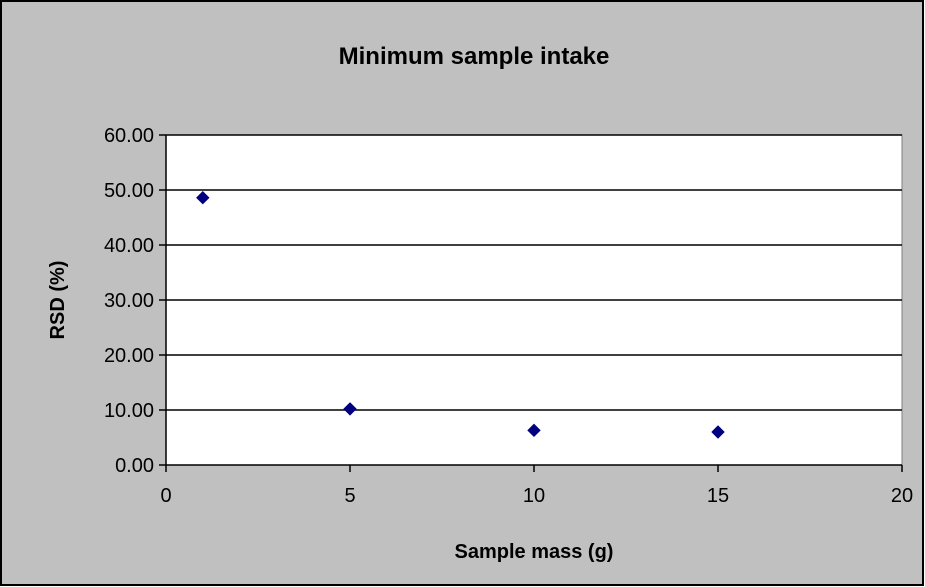 Image resolution: width=925 pixels, height=587 pixels. I want to click on x-tick-label: 10, so click(534, 496).